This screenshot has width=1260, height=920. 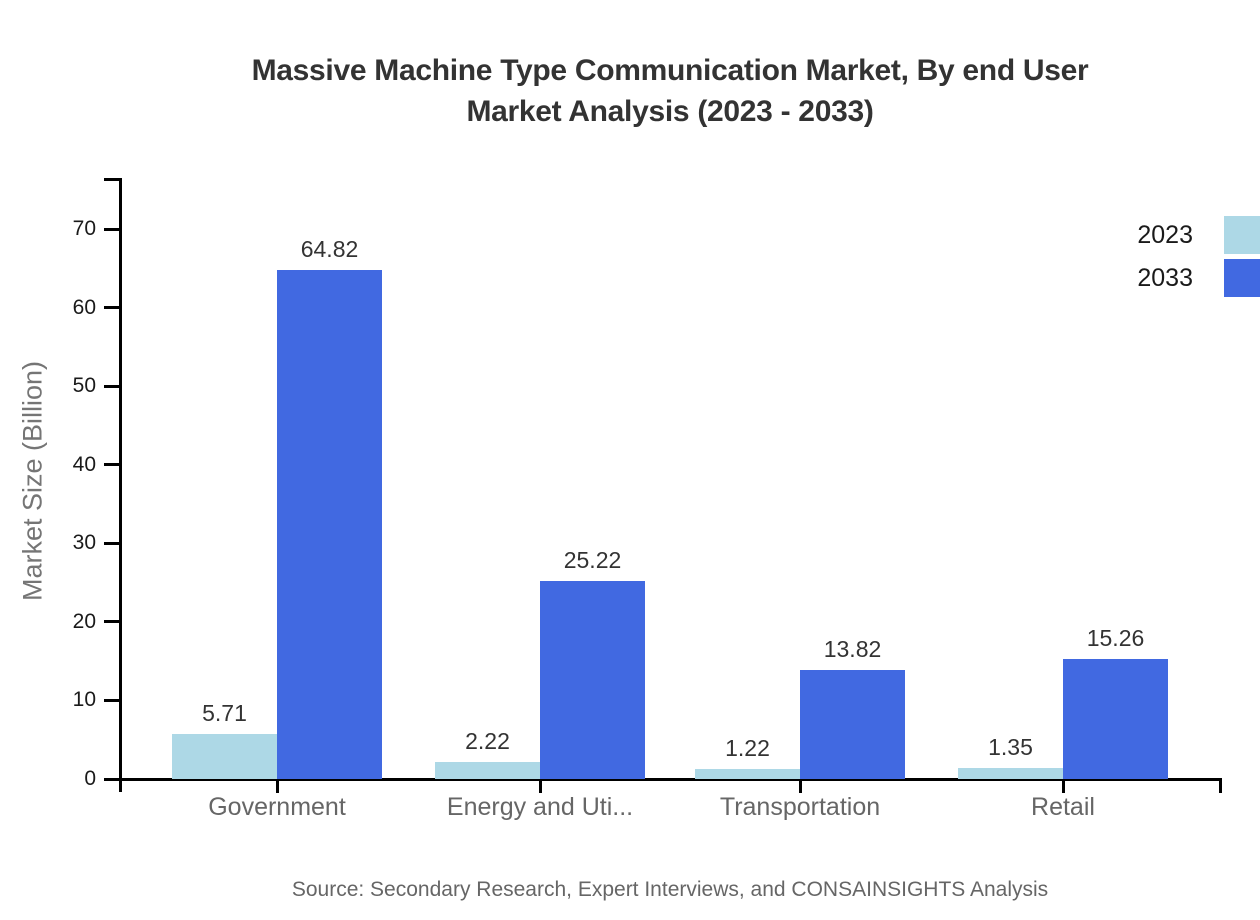 I want to click on bar-2033-energy-and-uti, so click(x=592, y=679).